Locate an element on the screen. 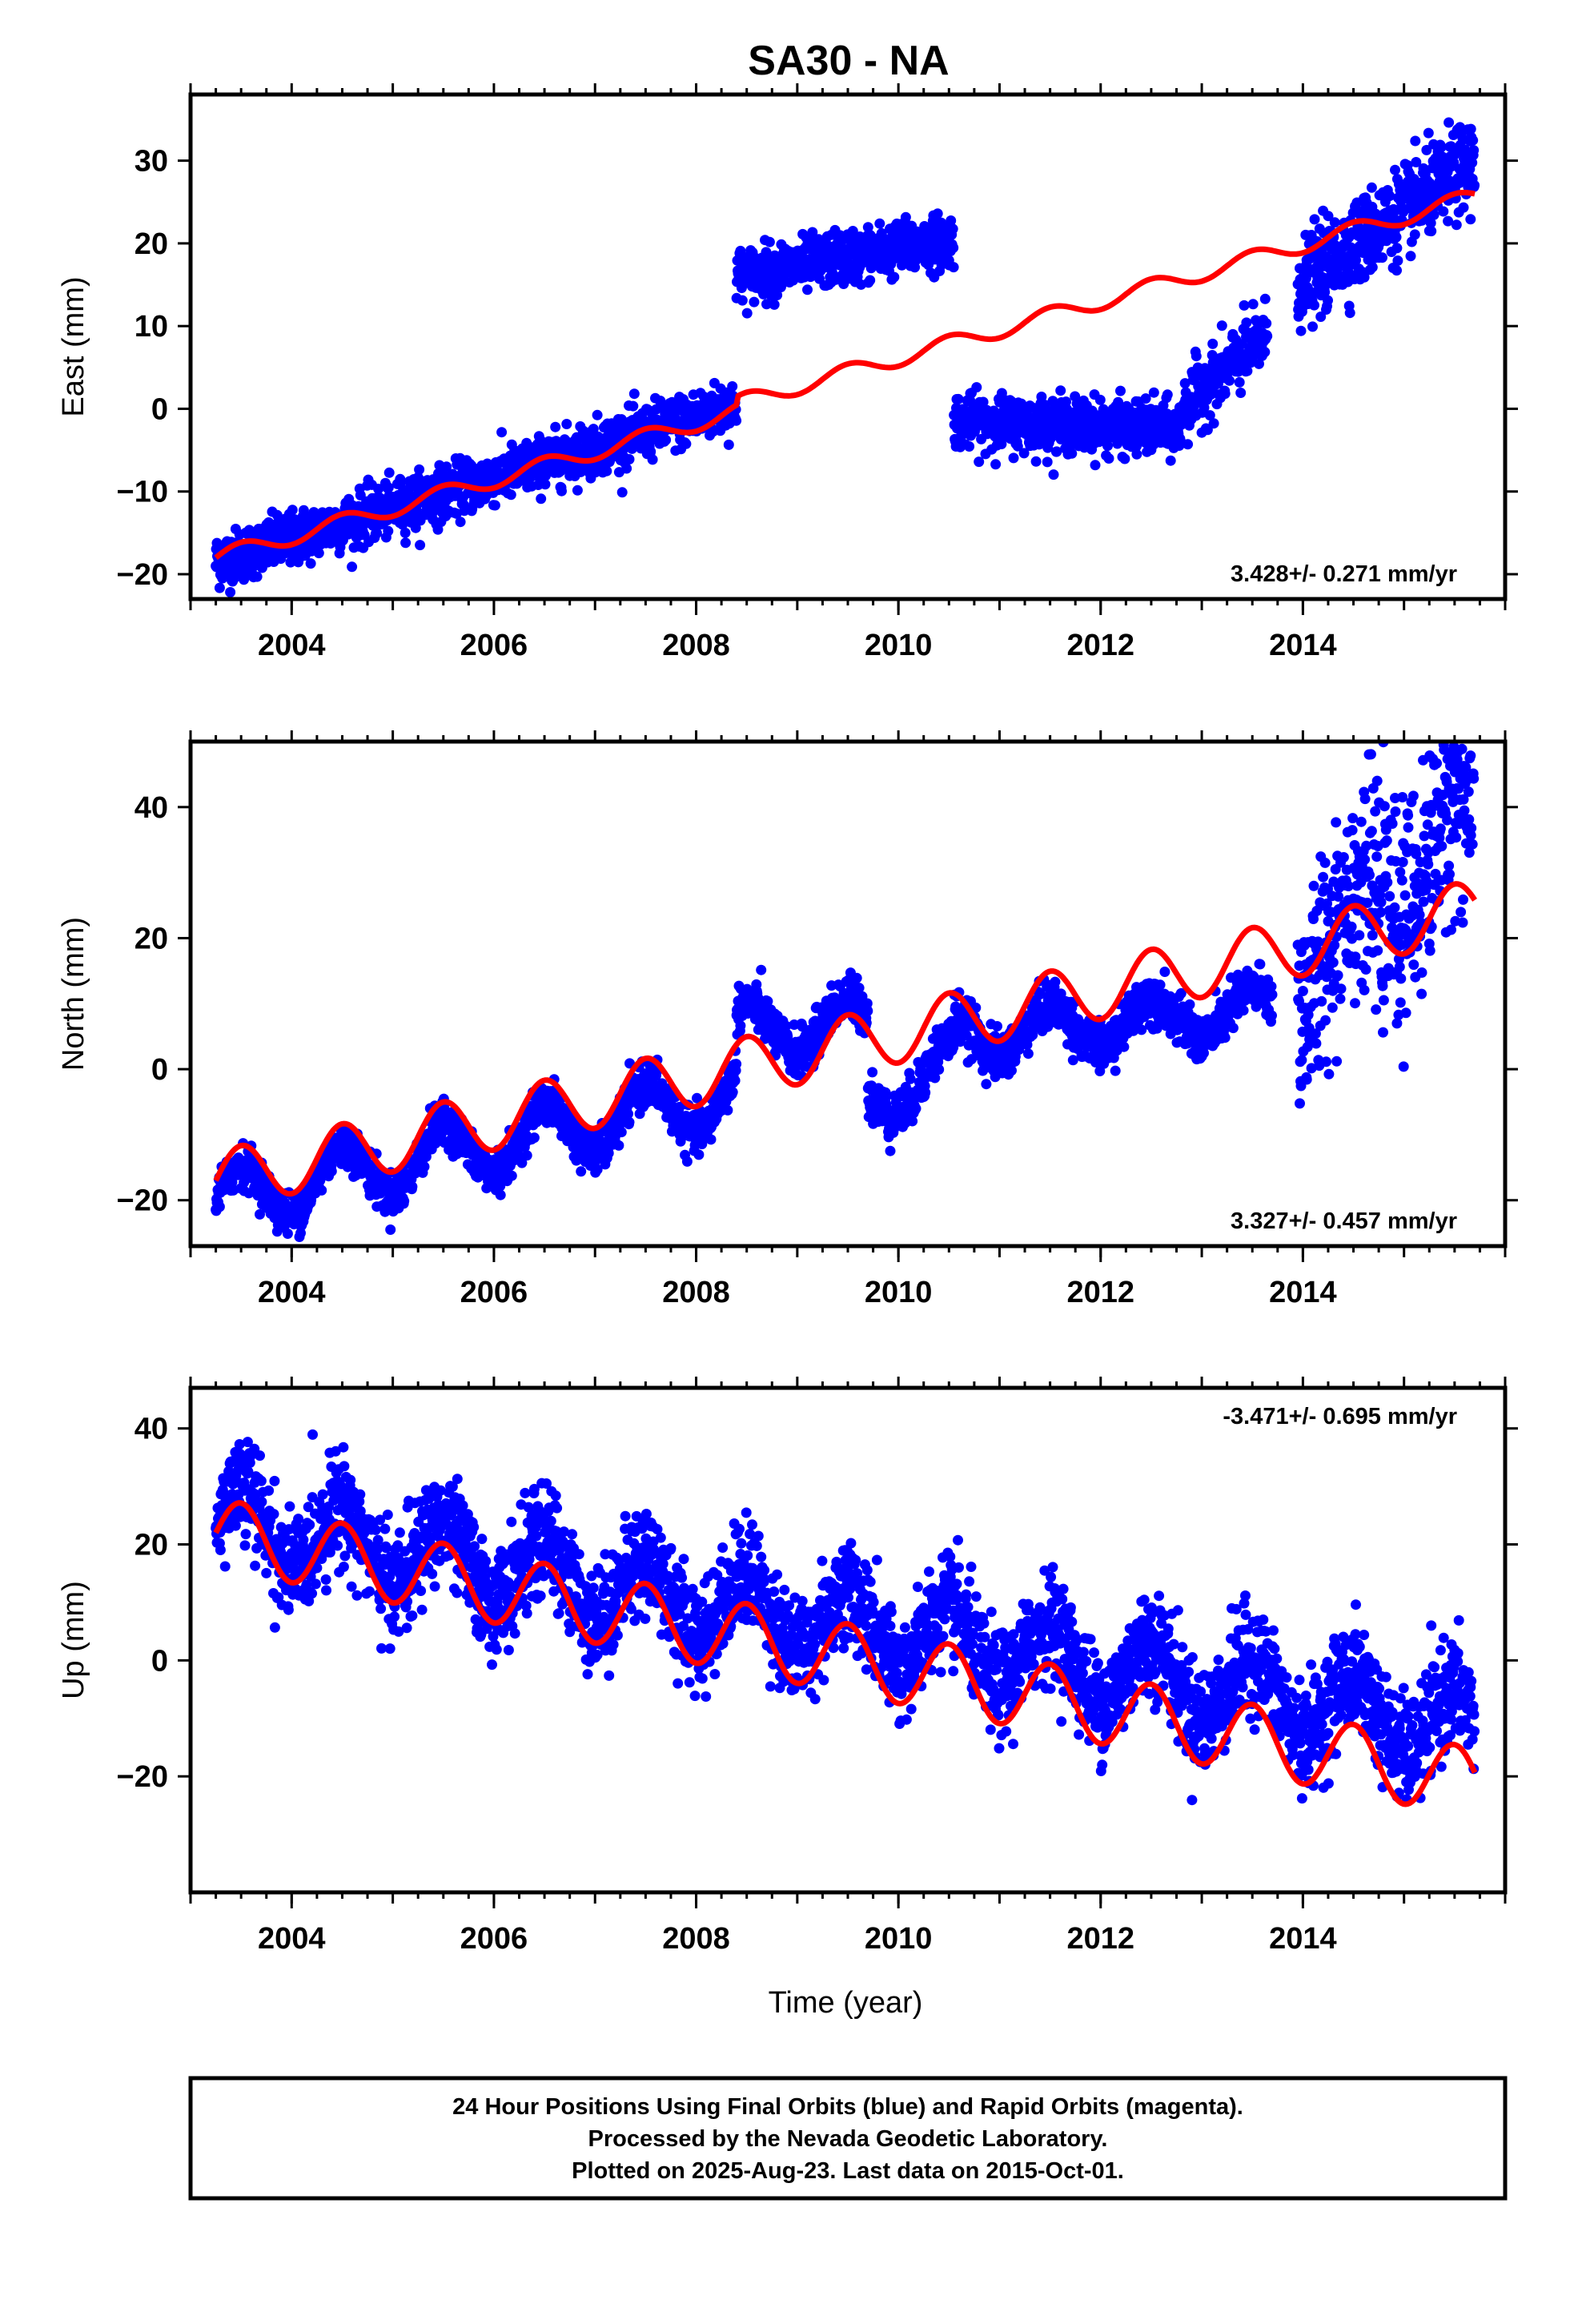  east-y-tick-label: 20 is located at coordinates (151, 244).